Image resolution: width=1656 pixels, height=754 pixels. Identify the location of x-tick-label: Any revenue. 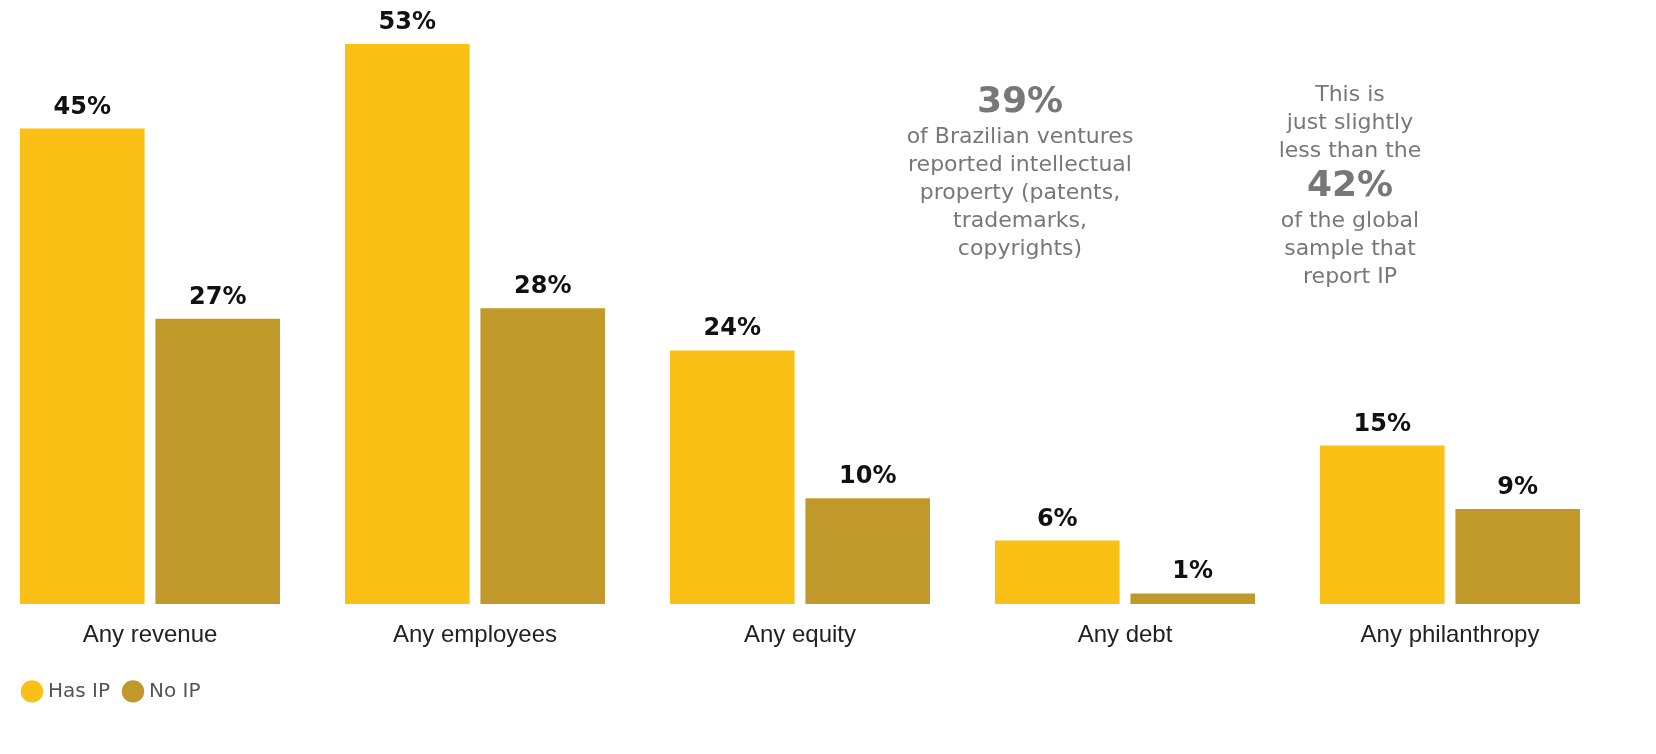
(150, 633).